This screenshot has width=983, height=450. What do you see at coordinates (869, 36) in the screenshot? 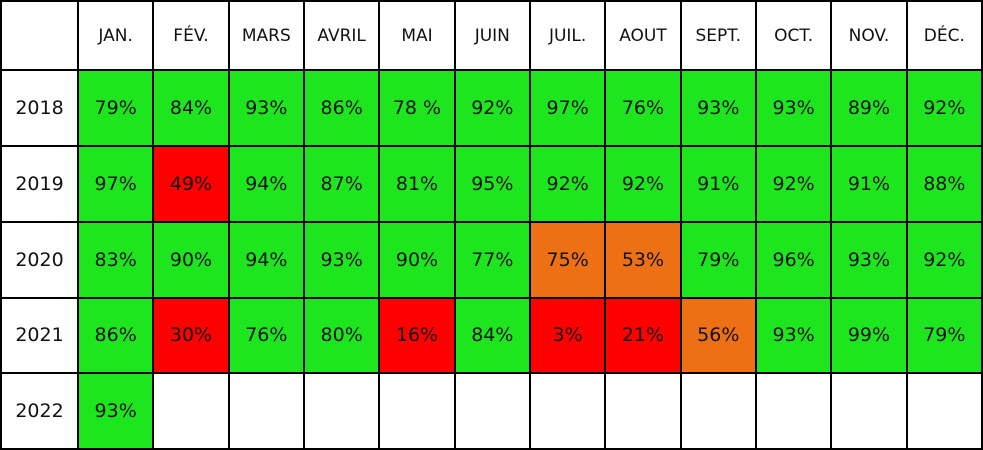
I see `month-header: NOV.` at bounding box center [869, 36].